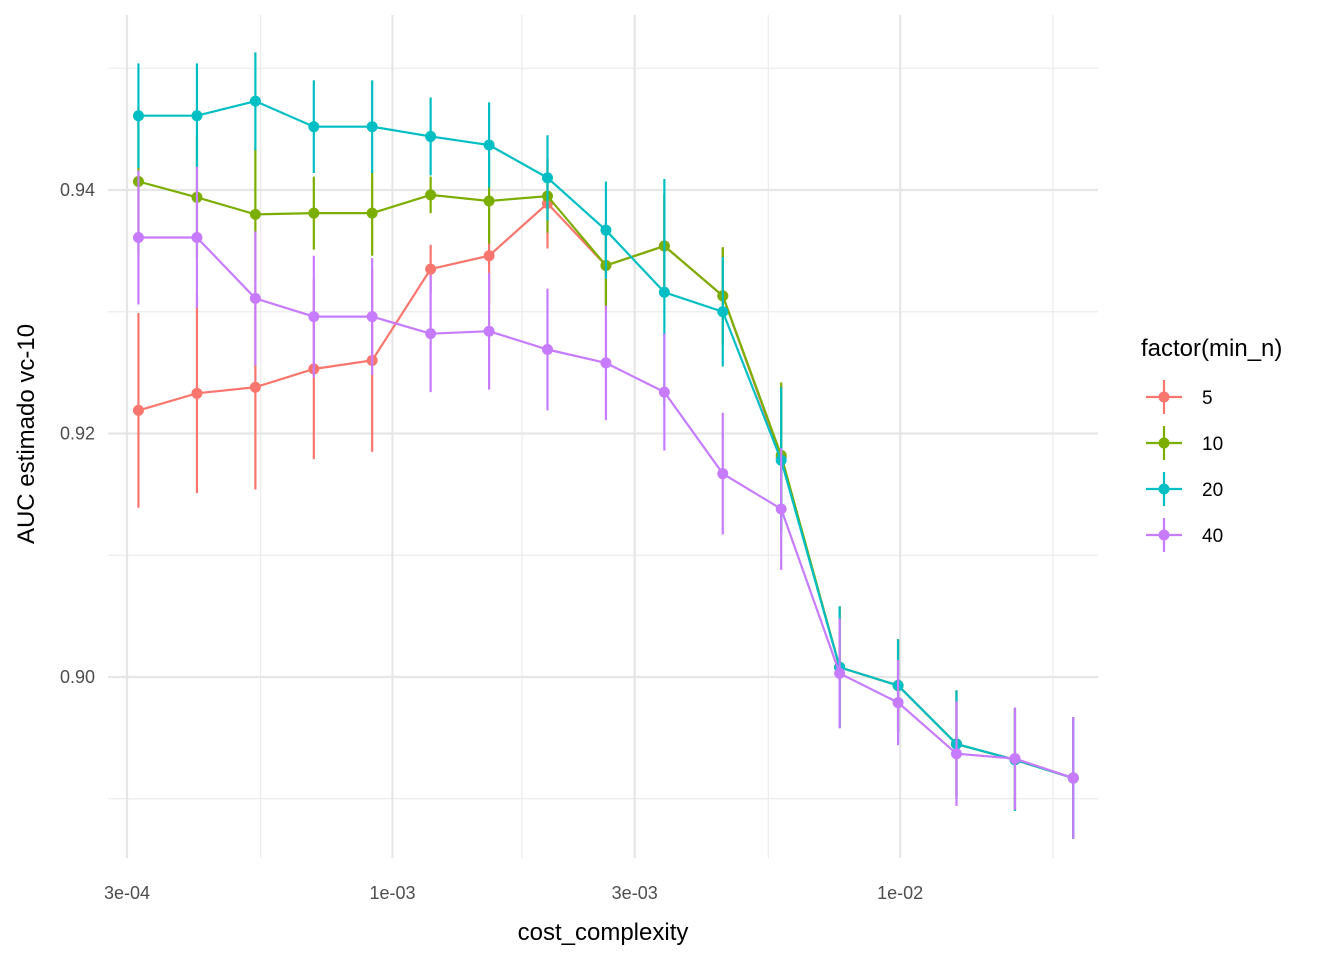 The image size is (1344, 960). I want to click on y-axis-title: AUC estimado vc-10, so click(26, 434).